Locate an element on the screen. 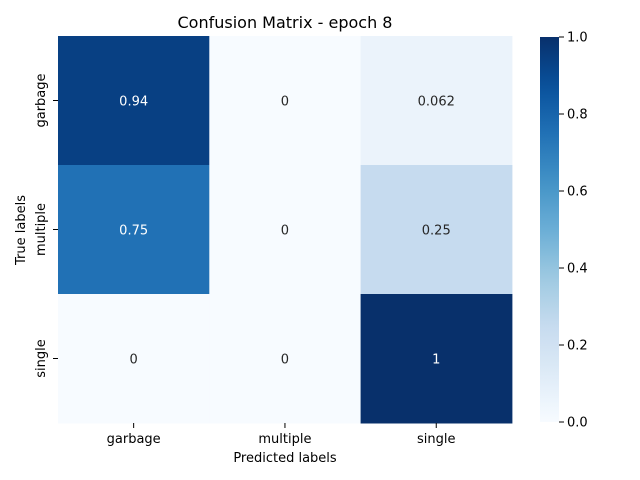 The width and height of the screenshot is (640, 480). y-axis-label: True labels is located at coordinates (21, 230).